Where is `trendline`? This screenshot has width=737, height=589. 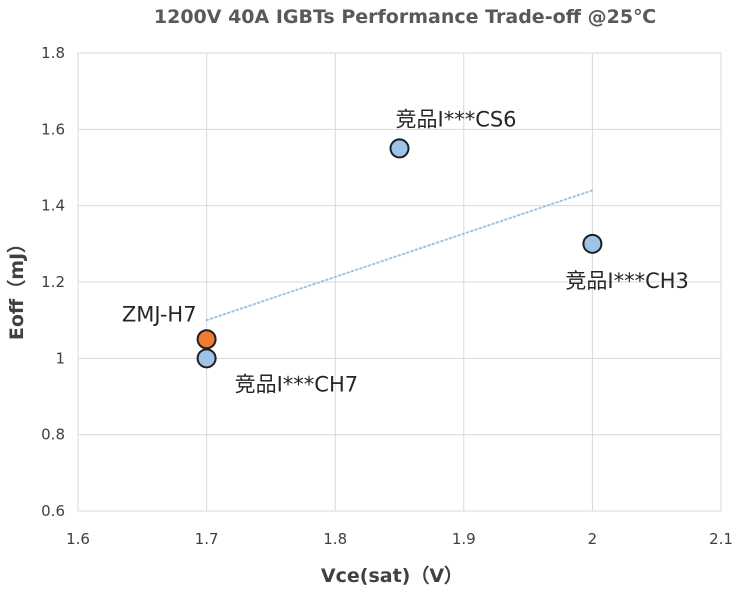 trendline is located at coordinates (399, 255).